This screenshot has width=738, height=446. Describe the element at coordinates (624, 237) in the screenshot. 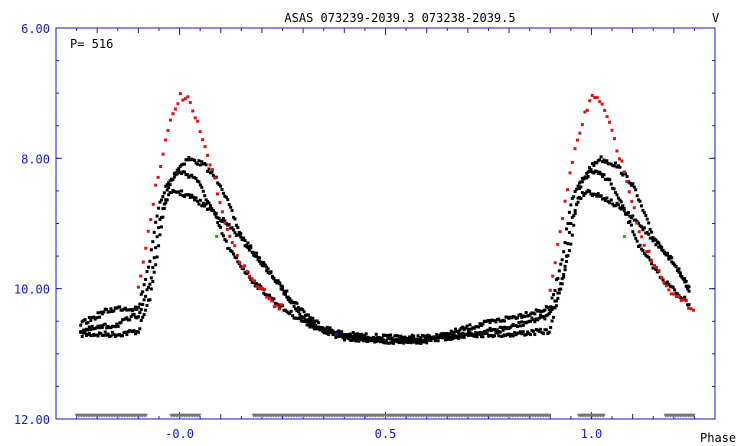

I see `data-point-green` at that location.